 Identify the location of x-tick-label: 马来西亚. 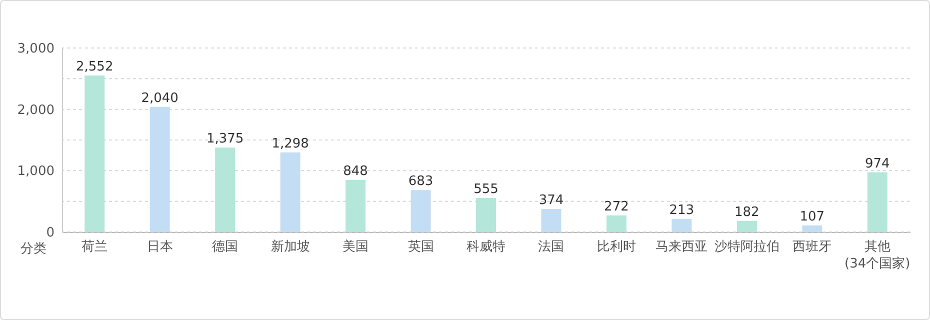
(682, 247).